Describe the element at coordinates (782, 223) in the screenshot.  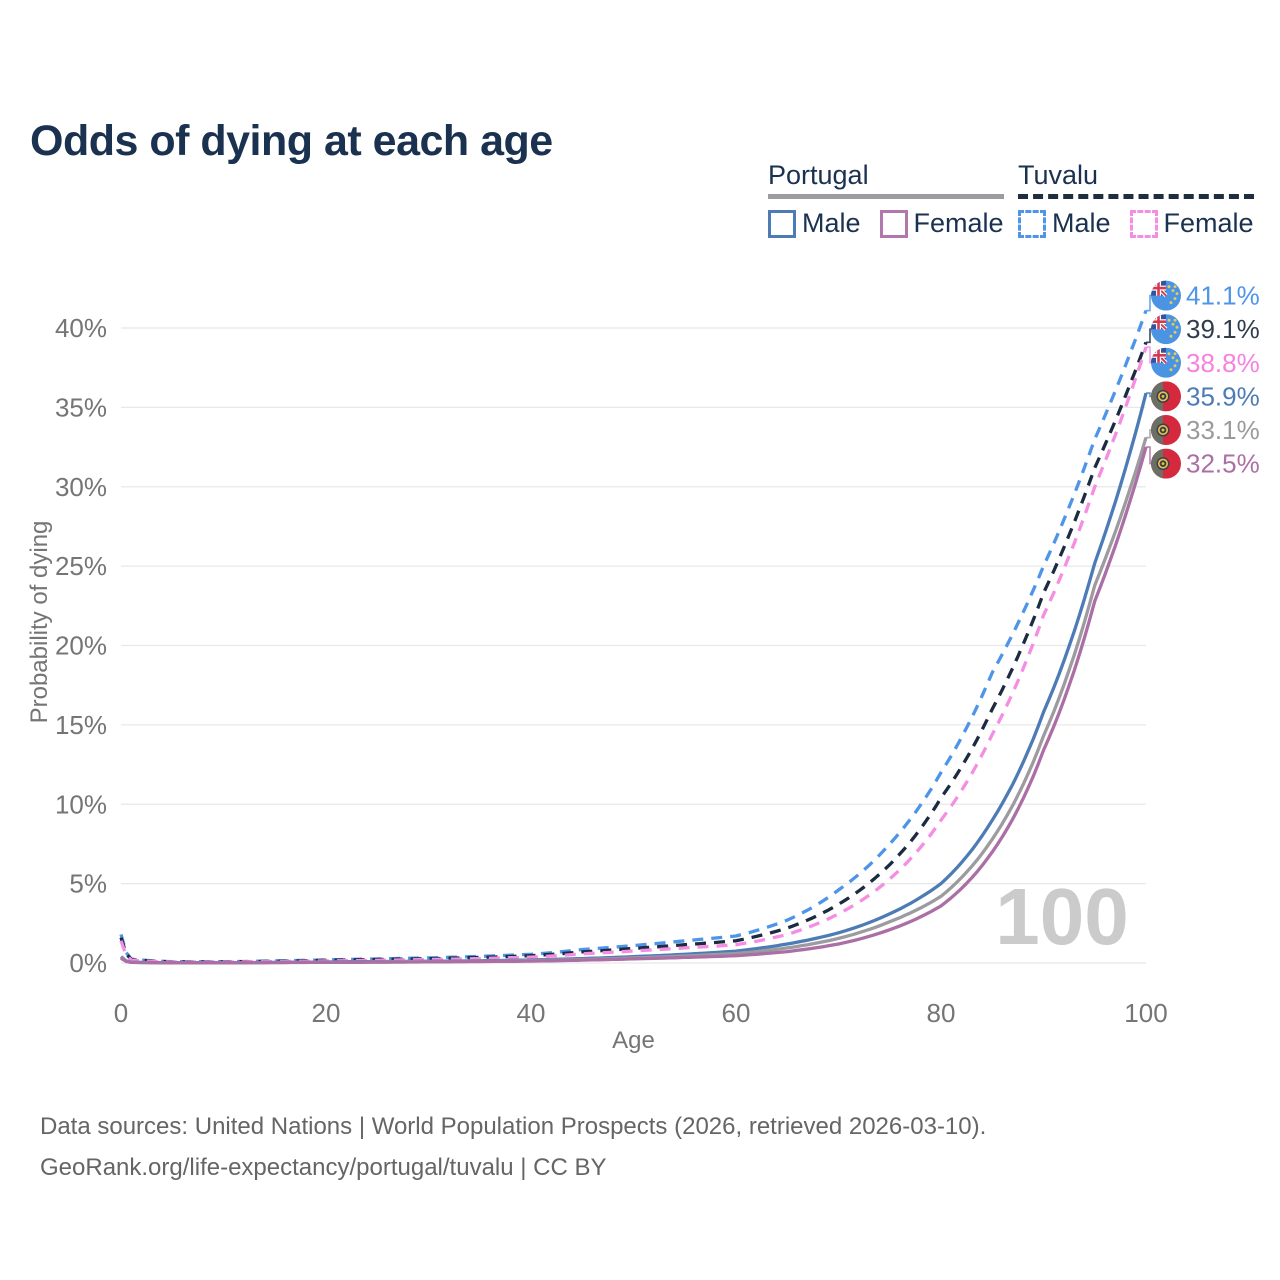
I see `legend-swatch-portugal-male` at that location.